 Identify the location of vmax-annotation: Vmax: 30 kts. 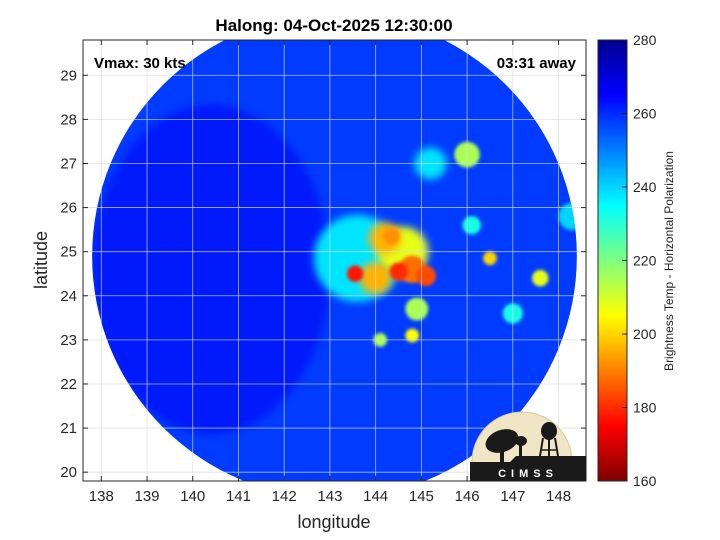
(140, 63).